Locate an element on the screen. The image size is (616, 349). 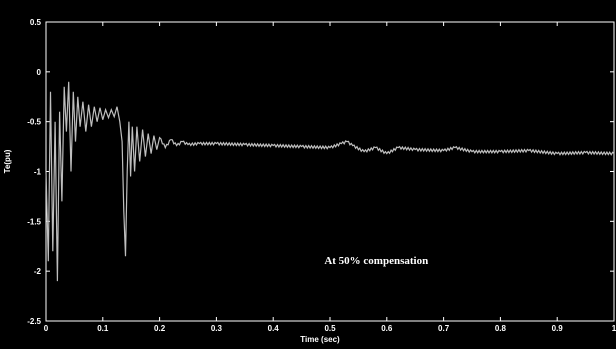
x-tick-label-1: 0.1 is located at coordinates (103, 328).